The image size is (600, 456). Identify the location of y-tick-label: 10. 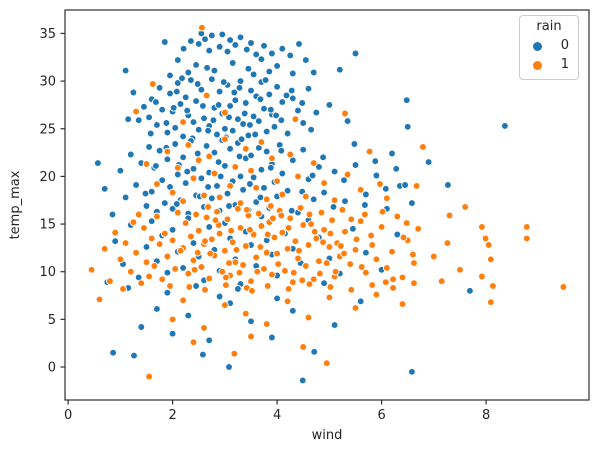
(47, 272).